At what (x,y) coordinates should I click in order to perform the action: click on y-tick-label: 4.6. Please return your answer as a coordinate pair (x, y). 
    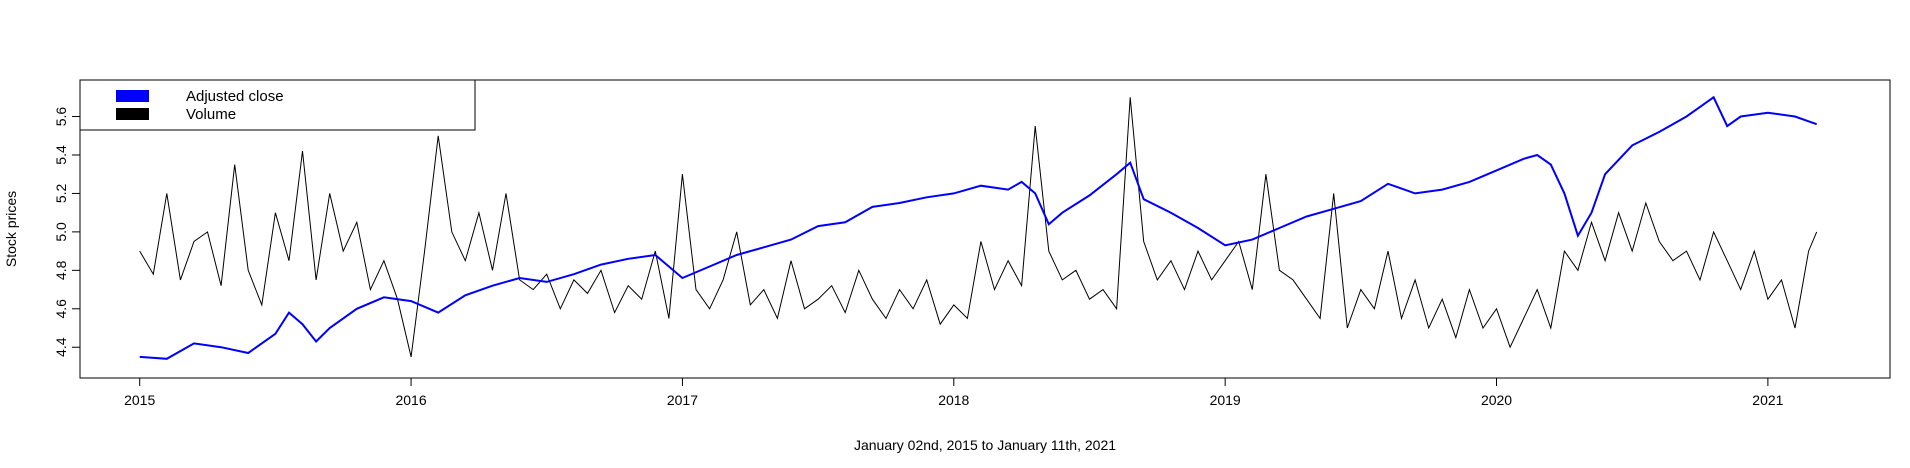
    Looking at the image, I should click on (61, 309).